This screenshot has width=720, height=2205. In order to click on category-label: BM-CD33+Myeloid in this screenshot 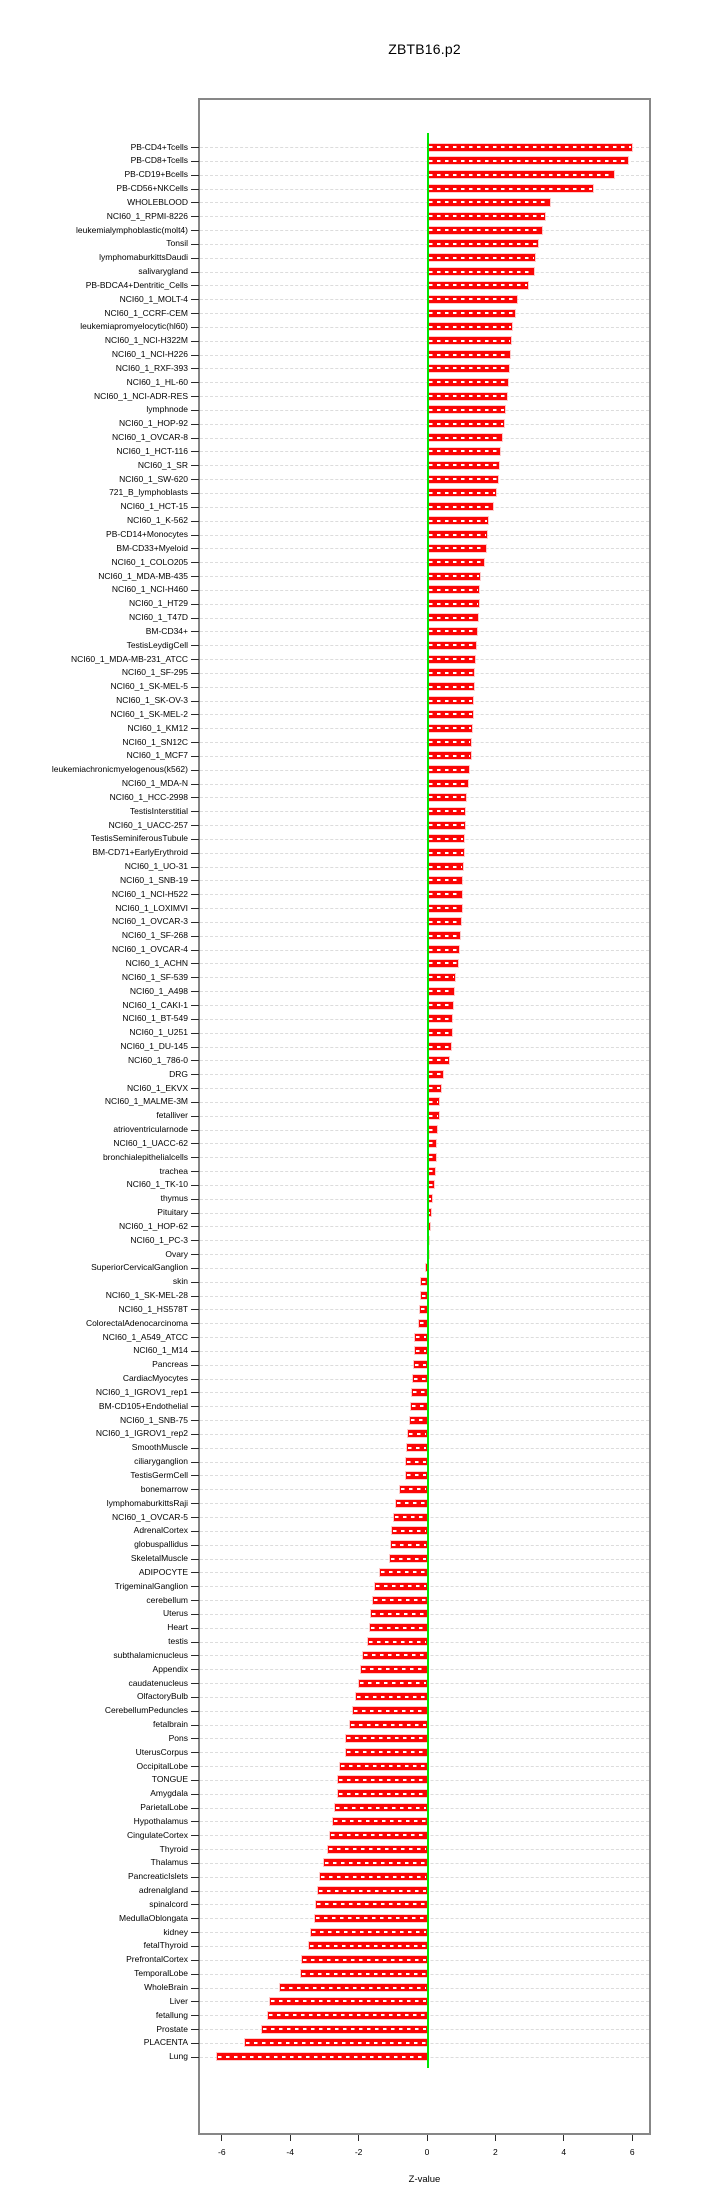, I will do `click(152, 547)`.